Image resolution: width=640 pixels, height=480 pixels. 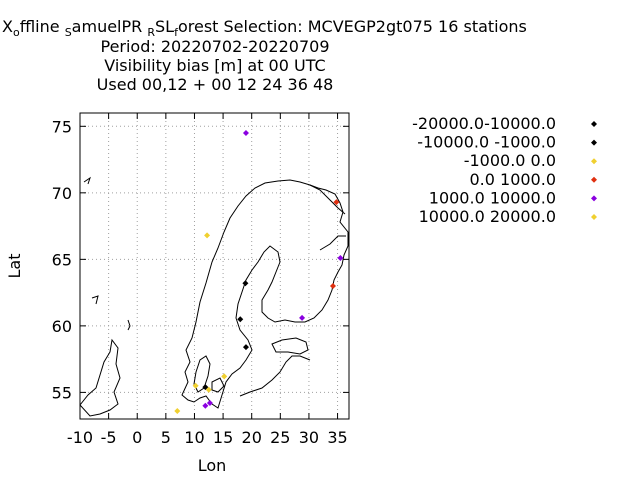 What do you see at coordinates (109, 437) in the screenshot?
I see `x-tick-label: -5` at bounding box center [109, 437].